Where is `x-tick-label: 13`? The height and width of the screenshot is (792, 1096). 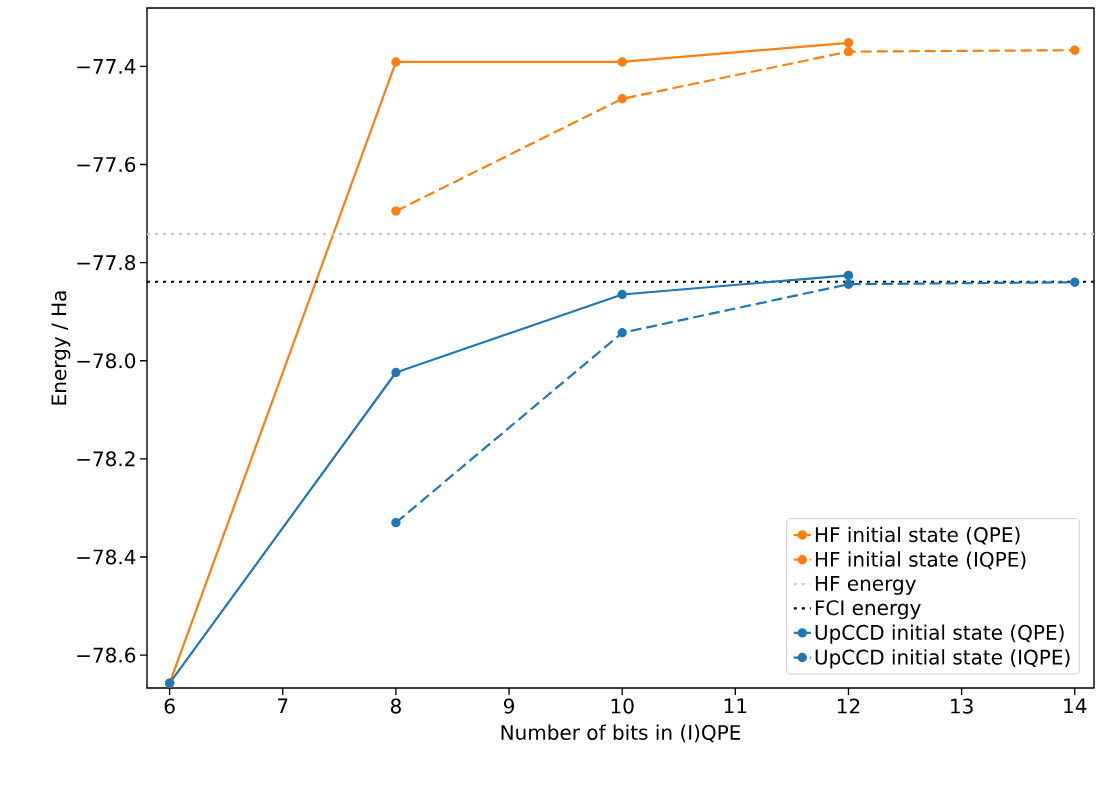
x-tick-label: 13 is located at coordinates (962, 706).